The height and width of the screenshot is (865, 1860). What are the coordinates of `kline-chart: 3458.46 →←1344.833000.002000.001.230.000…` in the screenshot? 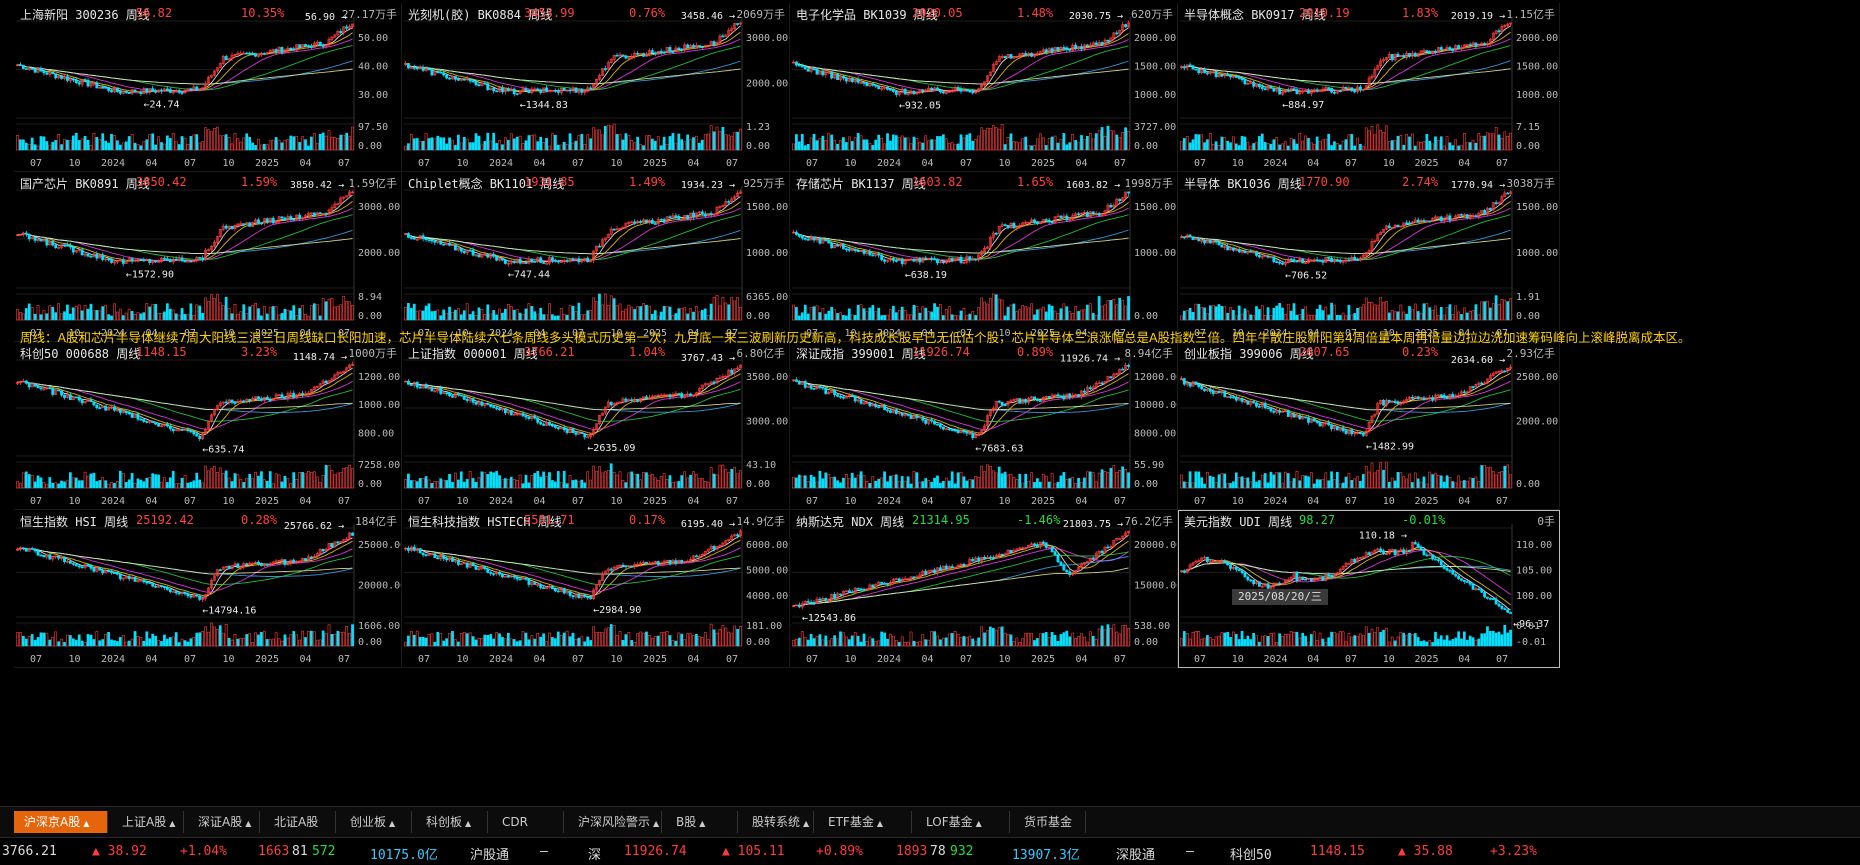 It's located at (596, 87).